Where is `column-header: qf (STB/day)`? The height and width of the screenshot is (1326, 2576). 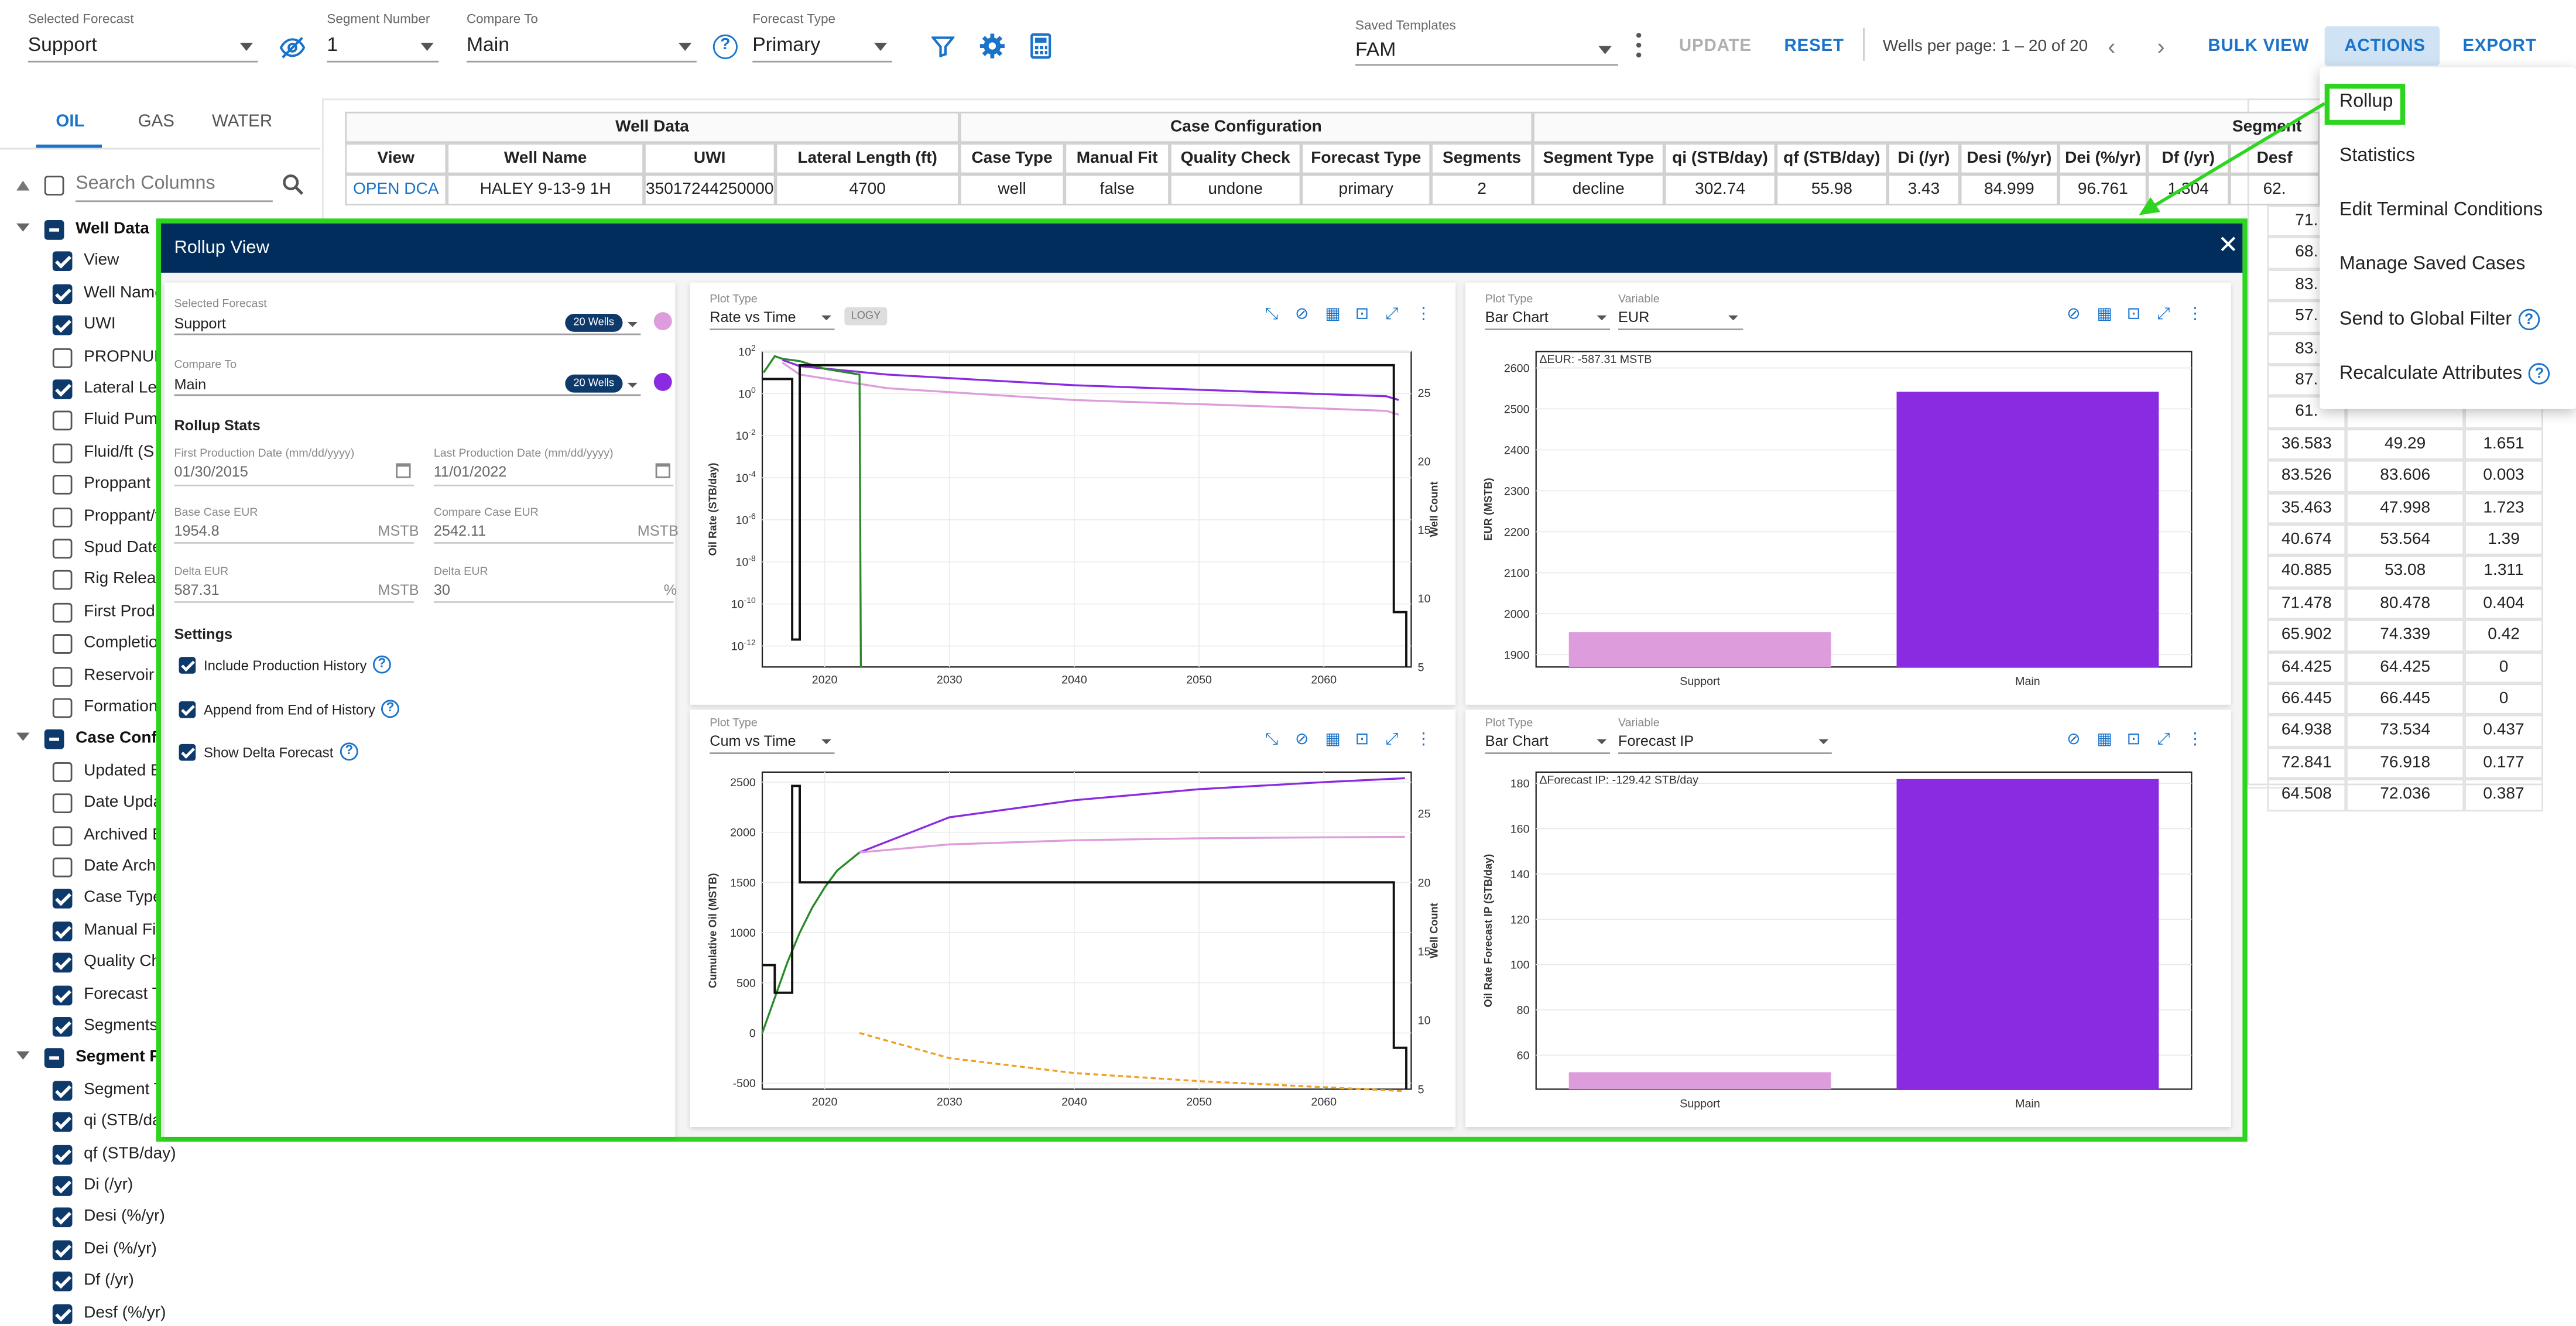 column-header: qf (STB/day) is located at coordinates (1832, 158).